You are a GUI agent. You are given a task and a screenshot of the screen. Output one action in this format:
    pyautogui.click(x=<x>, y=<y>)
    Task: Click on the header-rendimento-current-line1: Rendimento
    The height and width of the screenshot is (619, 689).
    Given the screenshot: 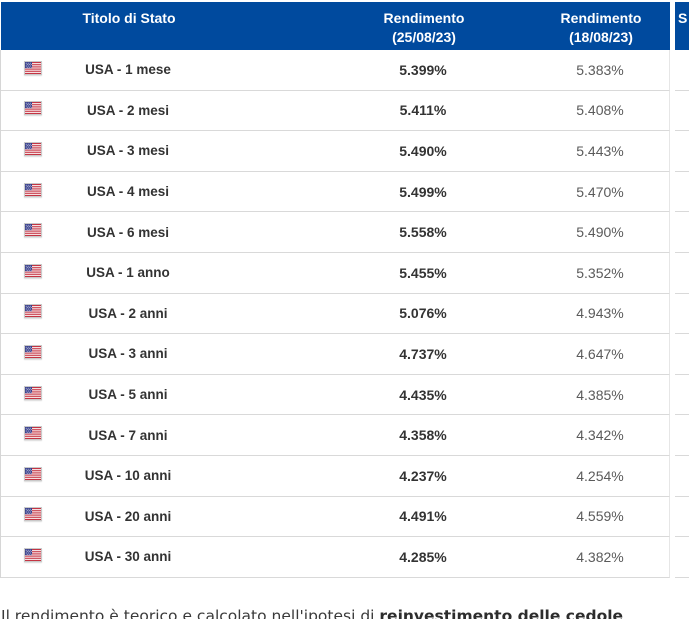 What is the action you would take?
    pyautogui.click(x=424, y=18)
    